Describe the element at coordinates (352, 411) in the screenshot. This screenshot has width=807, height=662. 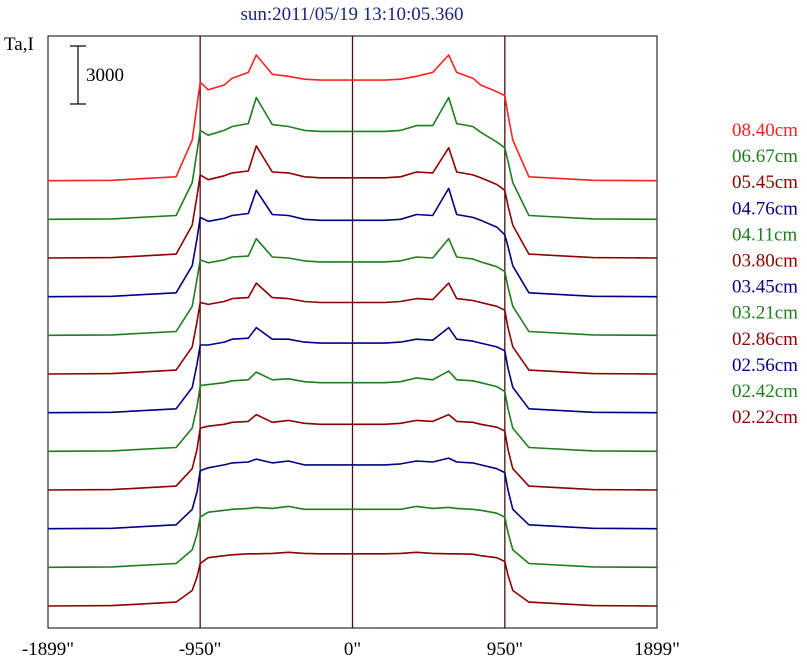
I see `series-line-03.21cm` at that location.